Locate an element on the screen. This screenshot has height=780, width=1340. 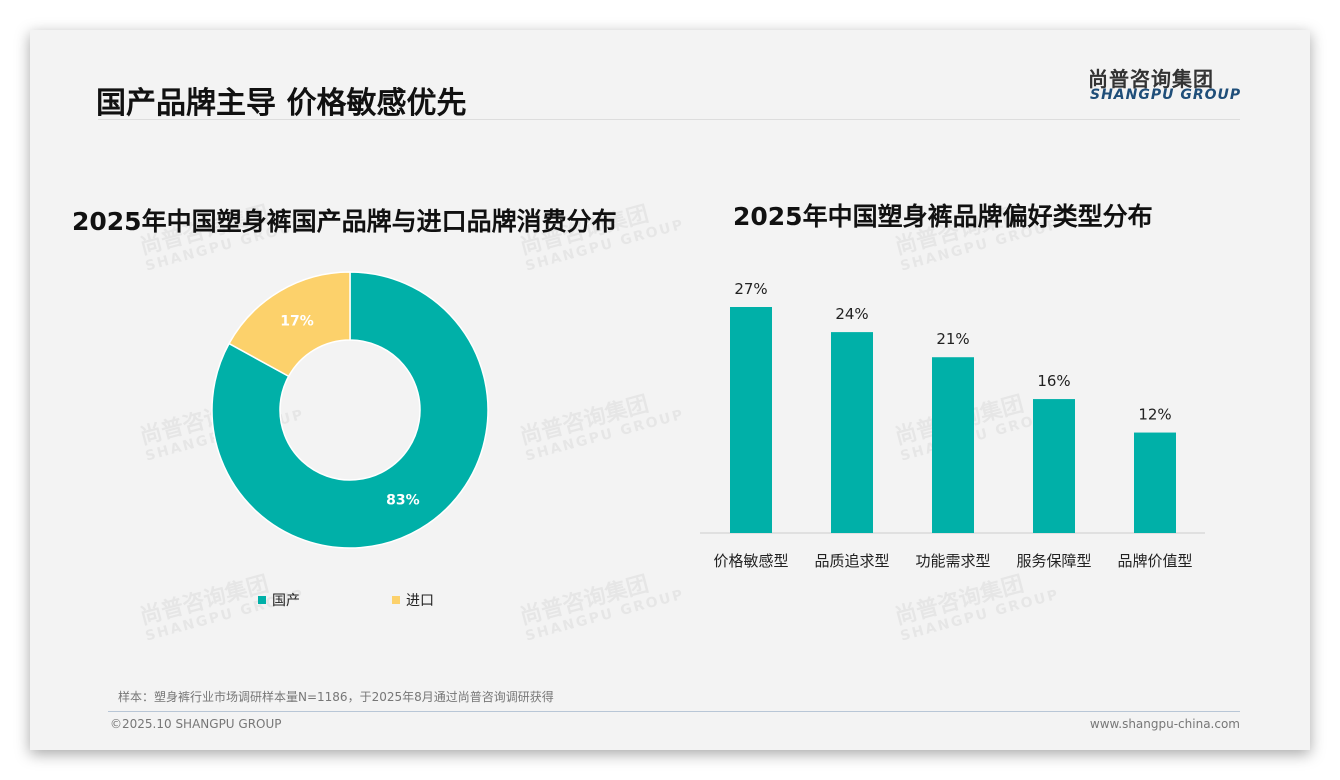
bar-value-label: 21% is located at coordinates (952, 339).